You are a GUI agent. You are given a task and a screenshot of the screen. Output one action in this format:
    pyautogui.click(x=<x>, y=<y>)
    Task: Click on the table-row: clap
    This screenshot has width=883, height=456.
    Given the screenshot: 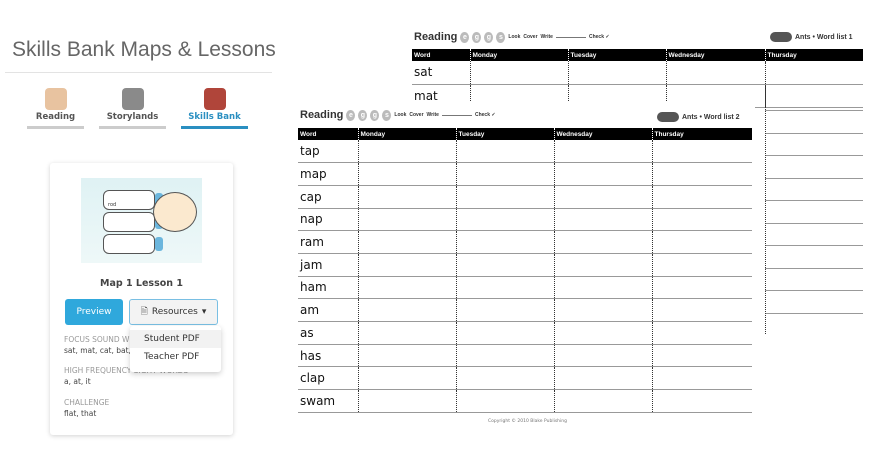 What is the action you would take?
    pyautogui.click(x=525, y=378)
    